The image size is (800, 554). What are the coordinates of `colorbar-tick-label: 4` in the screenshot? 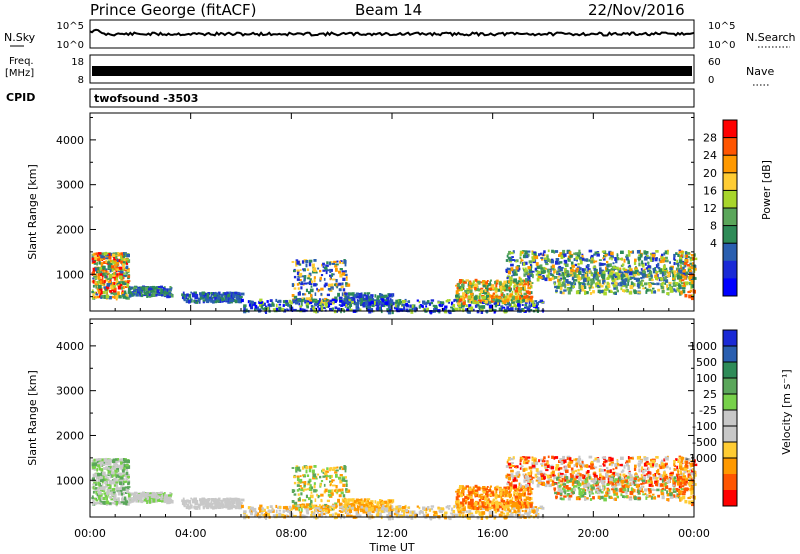 It's located at (713, 243).